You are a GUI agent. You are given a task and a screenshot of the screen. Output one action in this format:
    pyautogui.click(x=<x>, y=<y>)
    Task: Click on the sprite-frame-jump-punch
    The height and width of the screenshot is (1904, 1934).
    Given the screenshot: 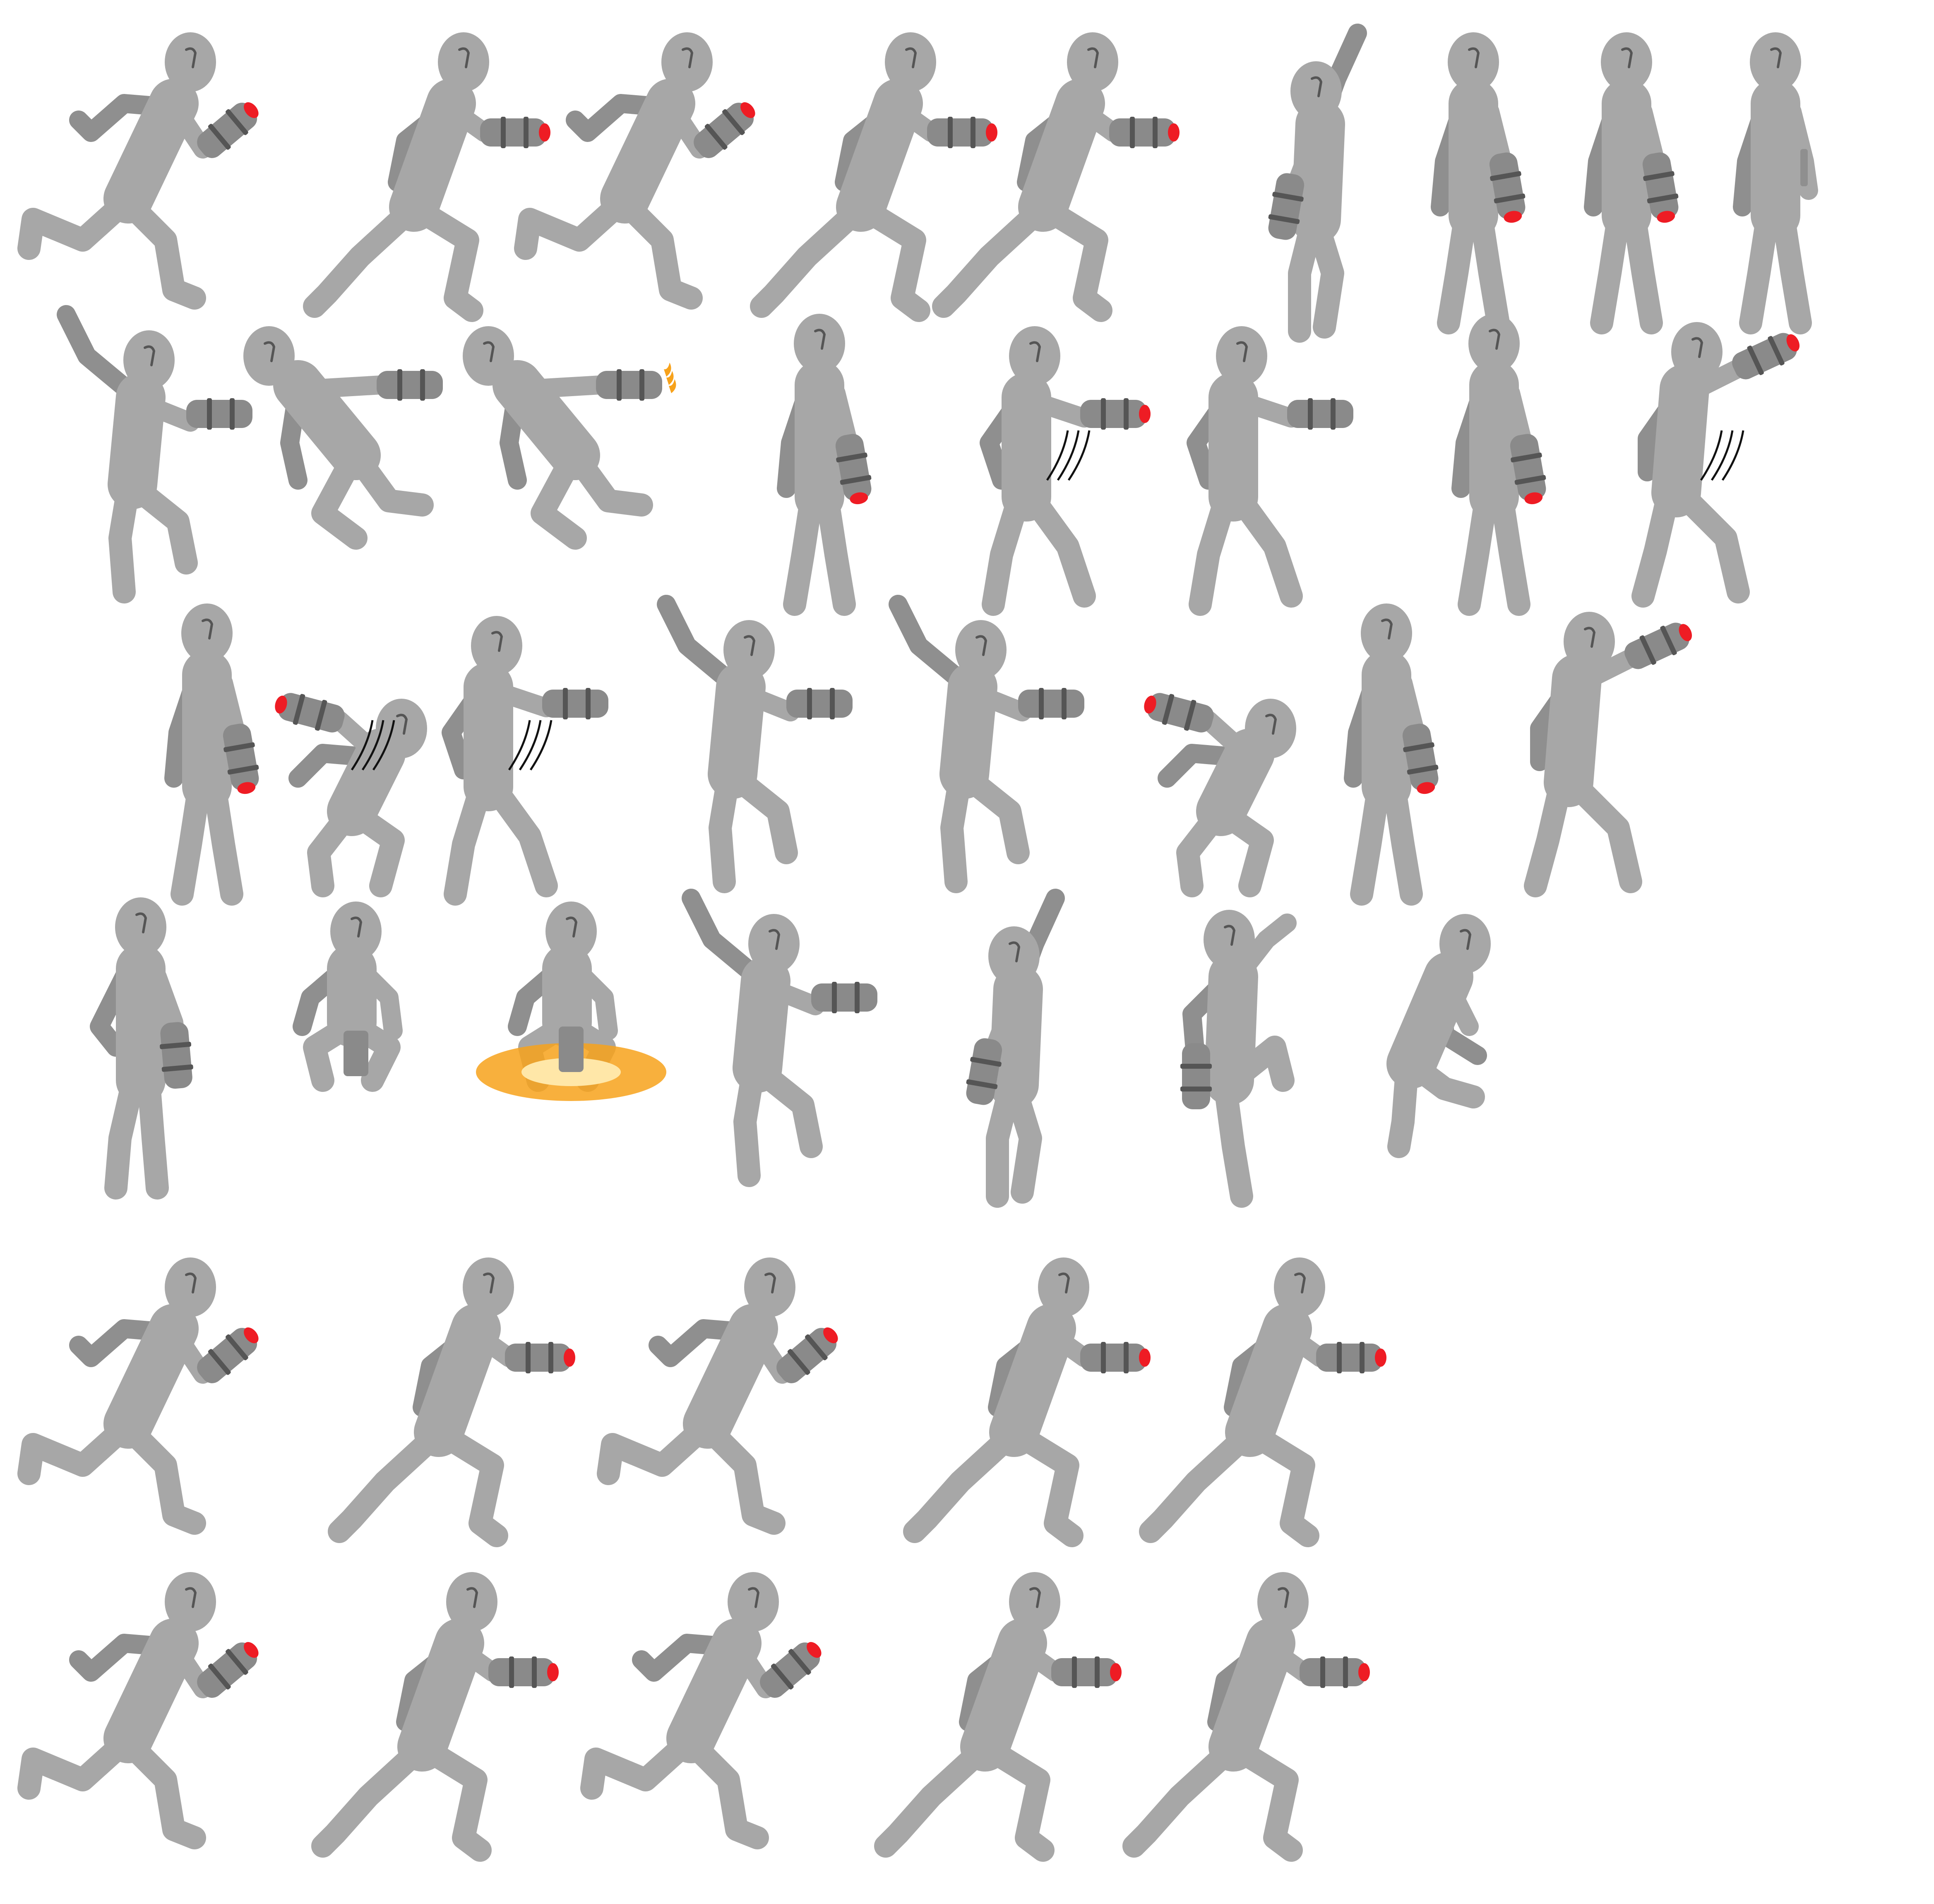 What is the action you would take?
    pyautogui.click(x=755, y=744)
    